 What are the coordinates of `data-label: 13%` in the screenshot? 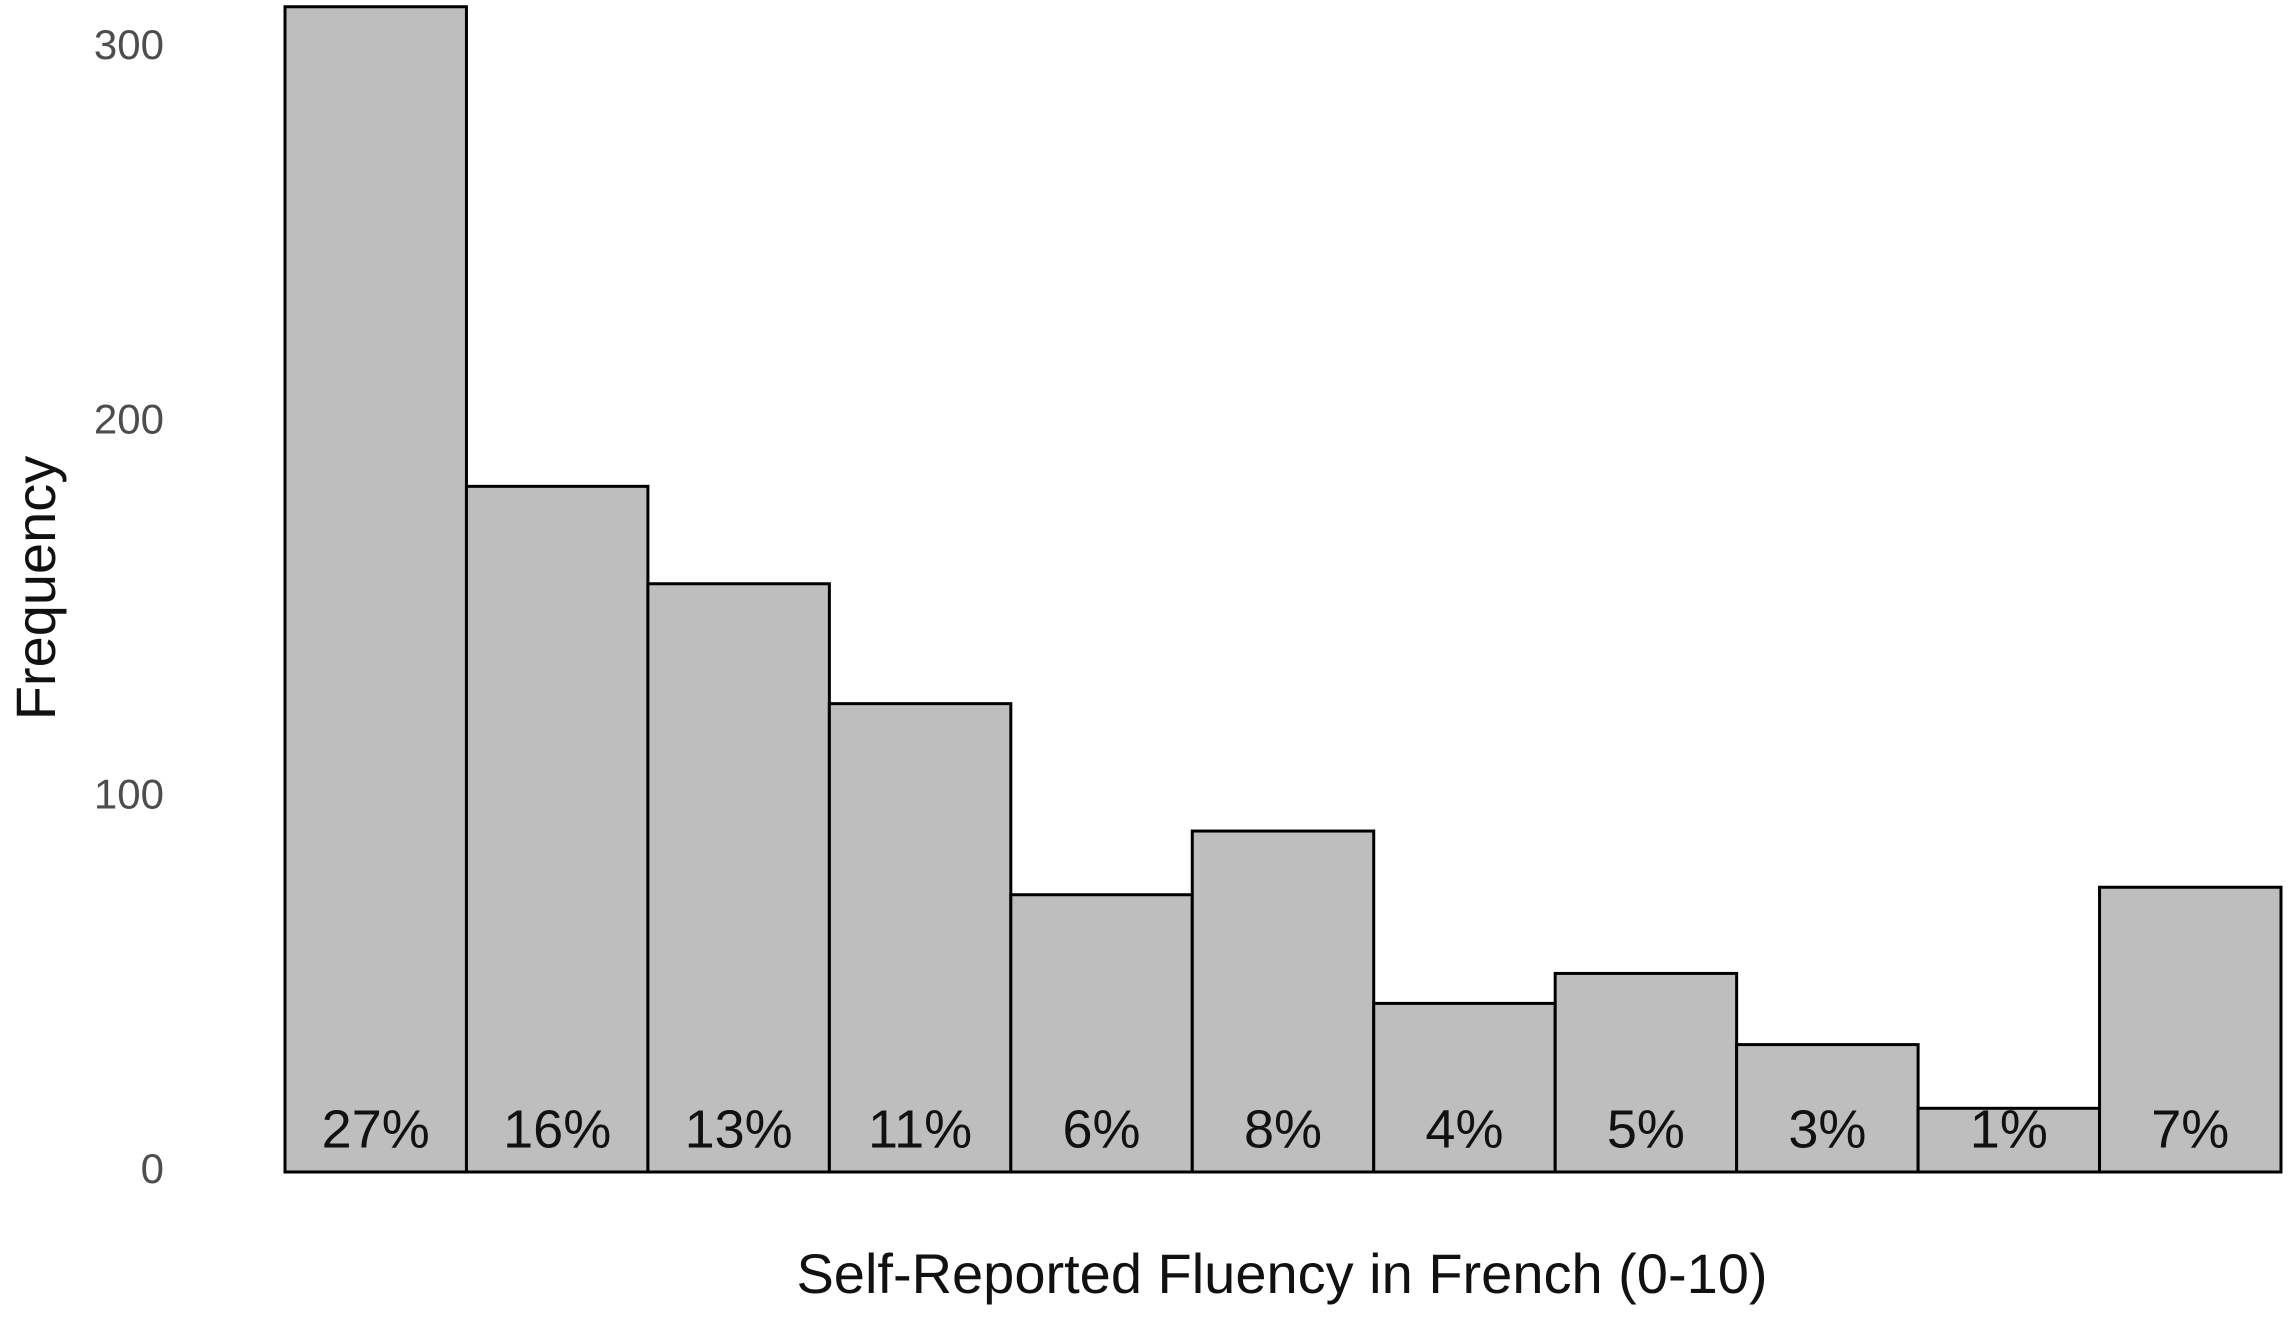 It's located at (739, 1129).